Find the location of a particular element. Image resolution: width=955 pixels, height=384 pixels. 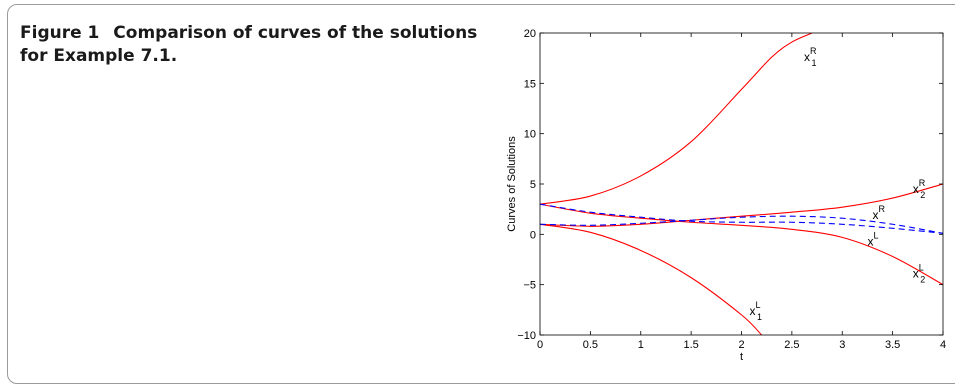

series-line-x2L is located at coordinates (741, 244).